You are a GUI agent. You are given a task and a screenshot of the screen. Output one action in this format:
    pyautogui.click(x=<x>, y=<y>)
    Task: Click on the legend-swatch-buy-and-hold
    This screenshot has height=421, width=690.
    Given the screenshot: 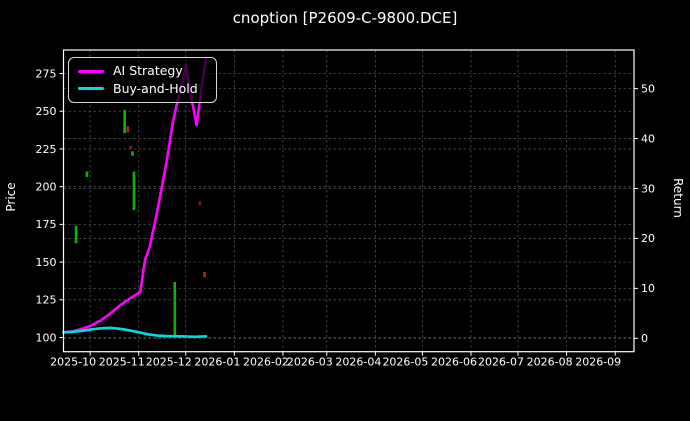 What is the action you would take?
    pyautogui.click(x=91, y=89)
    